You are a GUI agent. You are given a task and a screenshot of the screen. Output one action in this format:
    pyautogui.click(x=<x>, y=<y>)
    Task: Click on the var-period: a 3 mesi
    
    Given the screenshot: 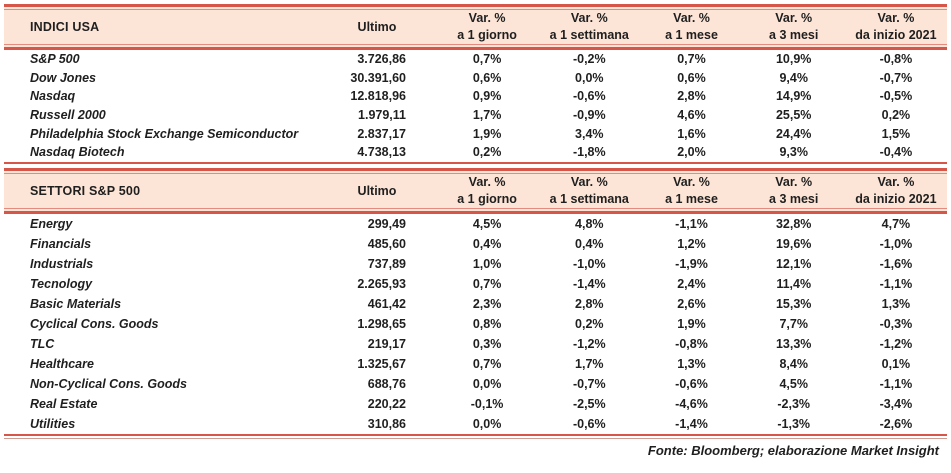 What is the action you would take?
    pyautogui.click(x=794, y=35)
    